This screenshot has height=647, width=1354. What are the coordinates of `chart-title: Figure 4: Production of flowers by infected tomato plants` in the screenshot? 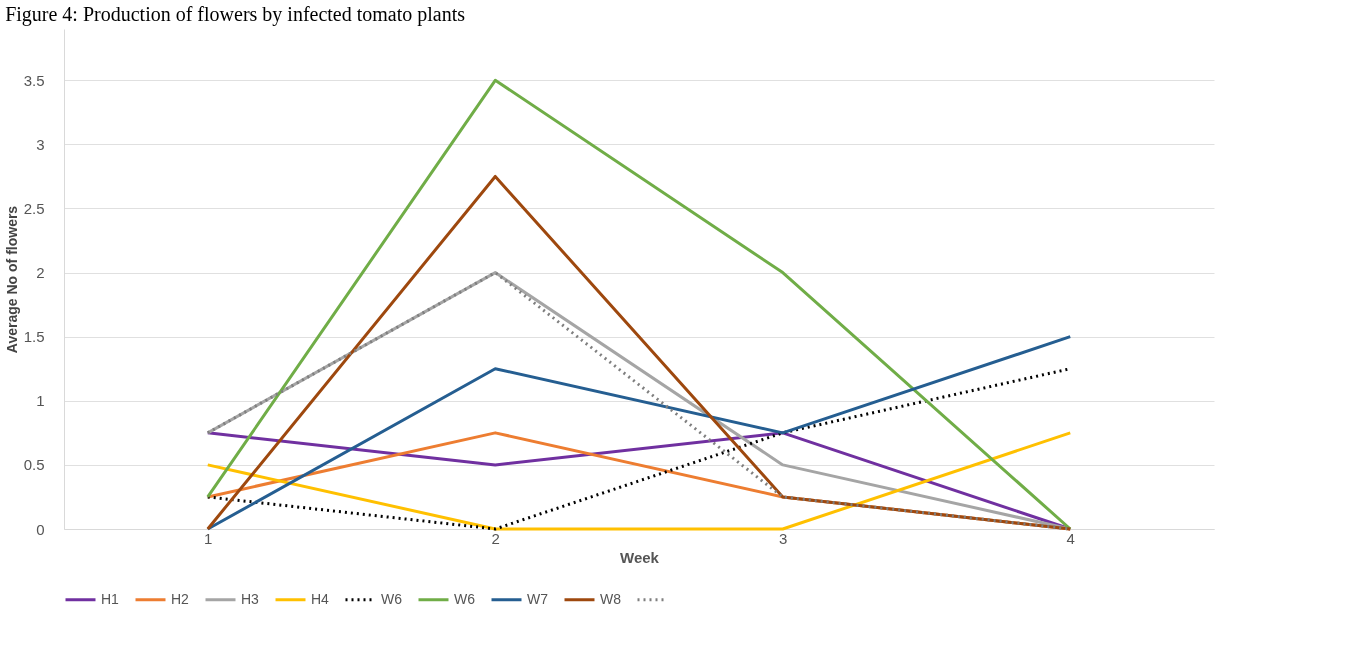 It's located at (235, 14).